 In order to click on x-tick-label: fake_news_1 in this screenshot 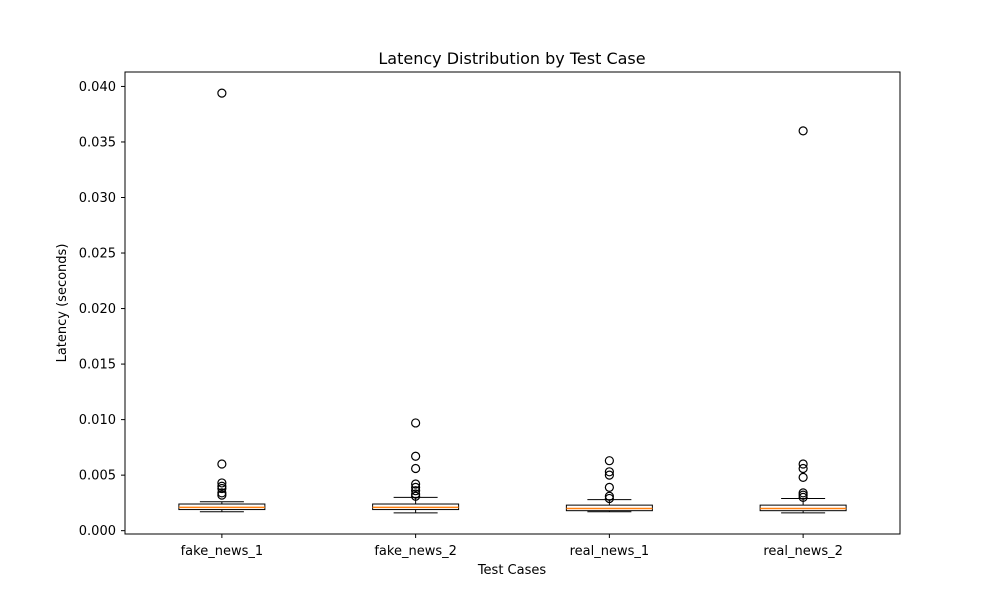, I will do `click(222, 551)`.